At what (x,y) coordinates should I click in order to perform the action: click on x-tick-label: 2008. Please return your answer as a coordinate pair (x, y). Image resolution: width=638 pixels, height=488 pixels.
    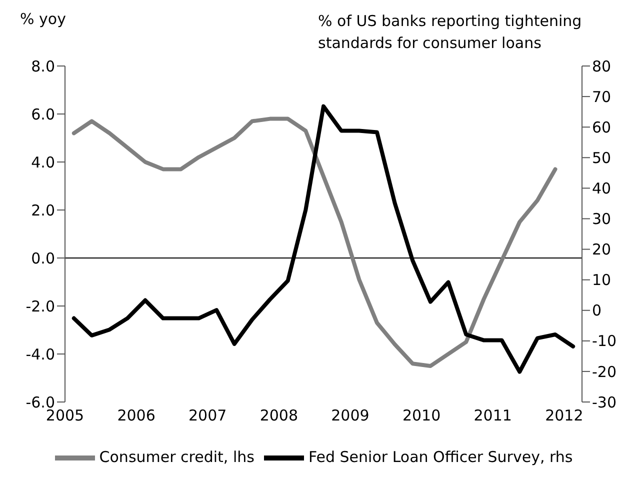
    Looking at the image, I should click on (279, 415).